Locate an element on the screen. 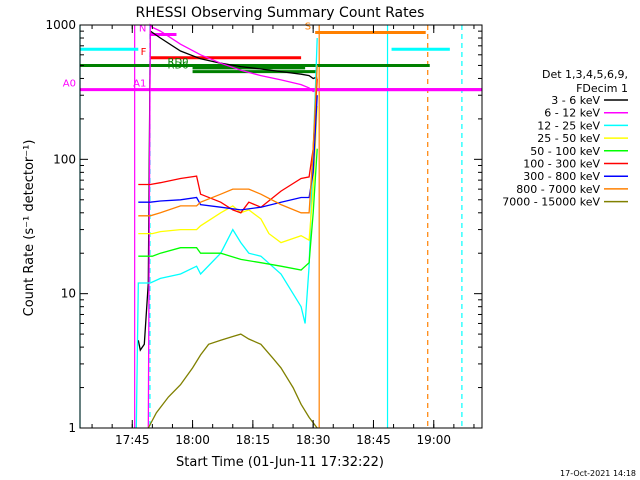 Image resolution: width=640 pixels, height=480 pixels. y-tick-label: 10 is located at coordinates (68, 294).